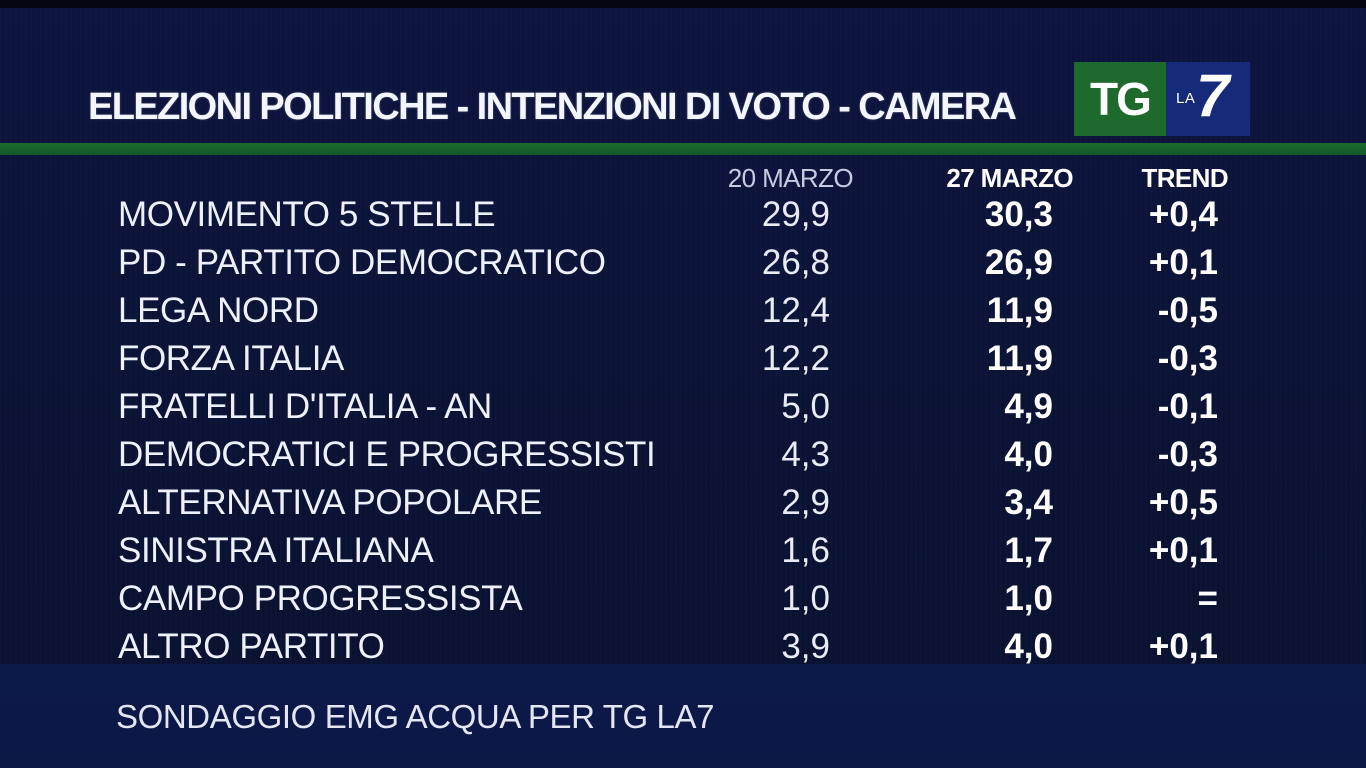 Image resolution: width=1366 pixels, height=768 pixels. What do you see at coordinates (683, 552) in the screenshot?
I see `table-row: SINISTRA ITALIANA 1,6 1,7 +0,1` at bounding box center [683, 552].